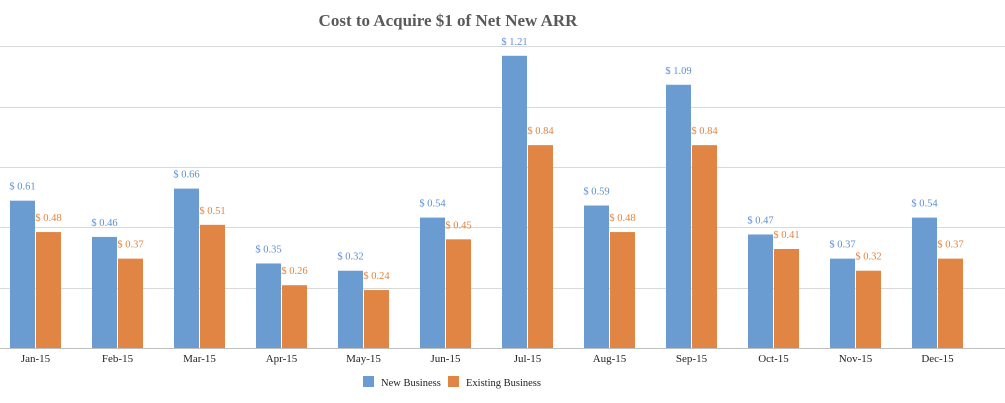 The image size is (1005, 403). Describe the element at coordinates (212, 211) in the screenshot. I see `data-label-existing-business-mar-15: $ 0.51` at that location.